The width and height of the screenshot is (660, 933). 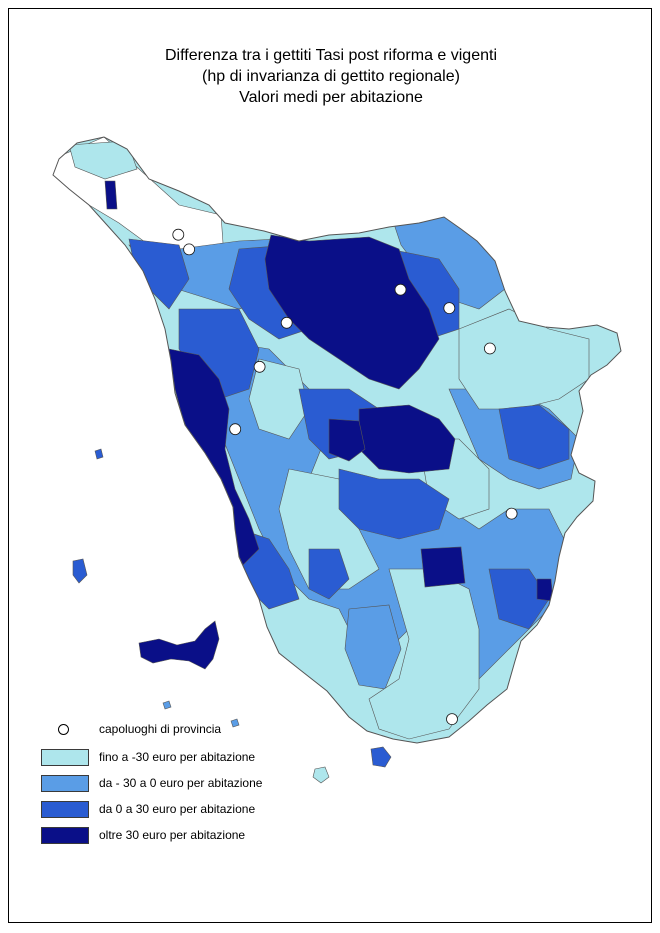 What do you see at coordinates (519, 599) in the screenshot?
I see `zone-class-3-southeast` at bounding box center [519, 599].